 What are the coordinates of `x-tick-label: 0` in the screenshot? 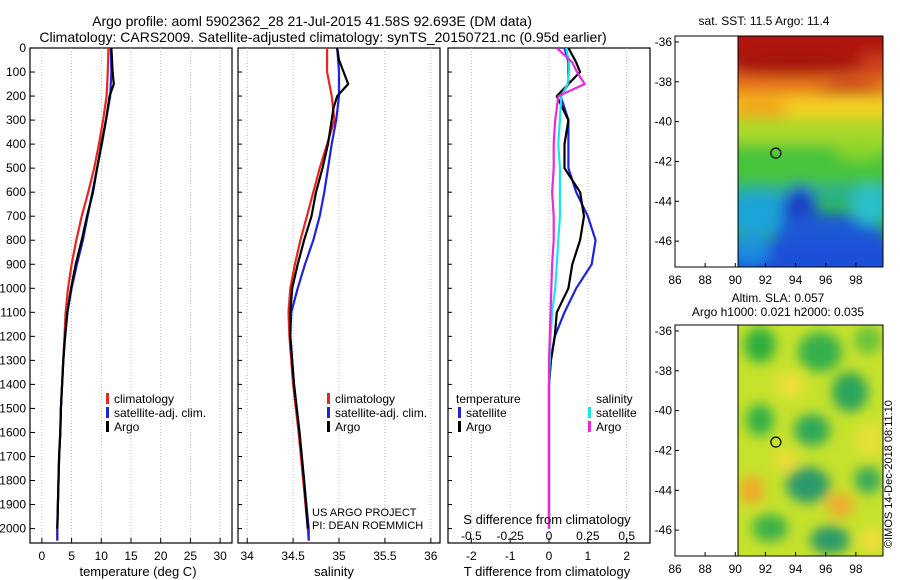 It's located at (42, 556).